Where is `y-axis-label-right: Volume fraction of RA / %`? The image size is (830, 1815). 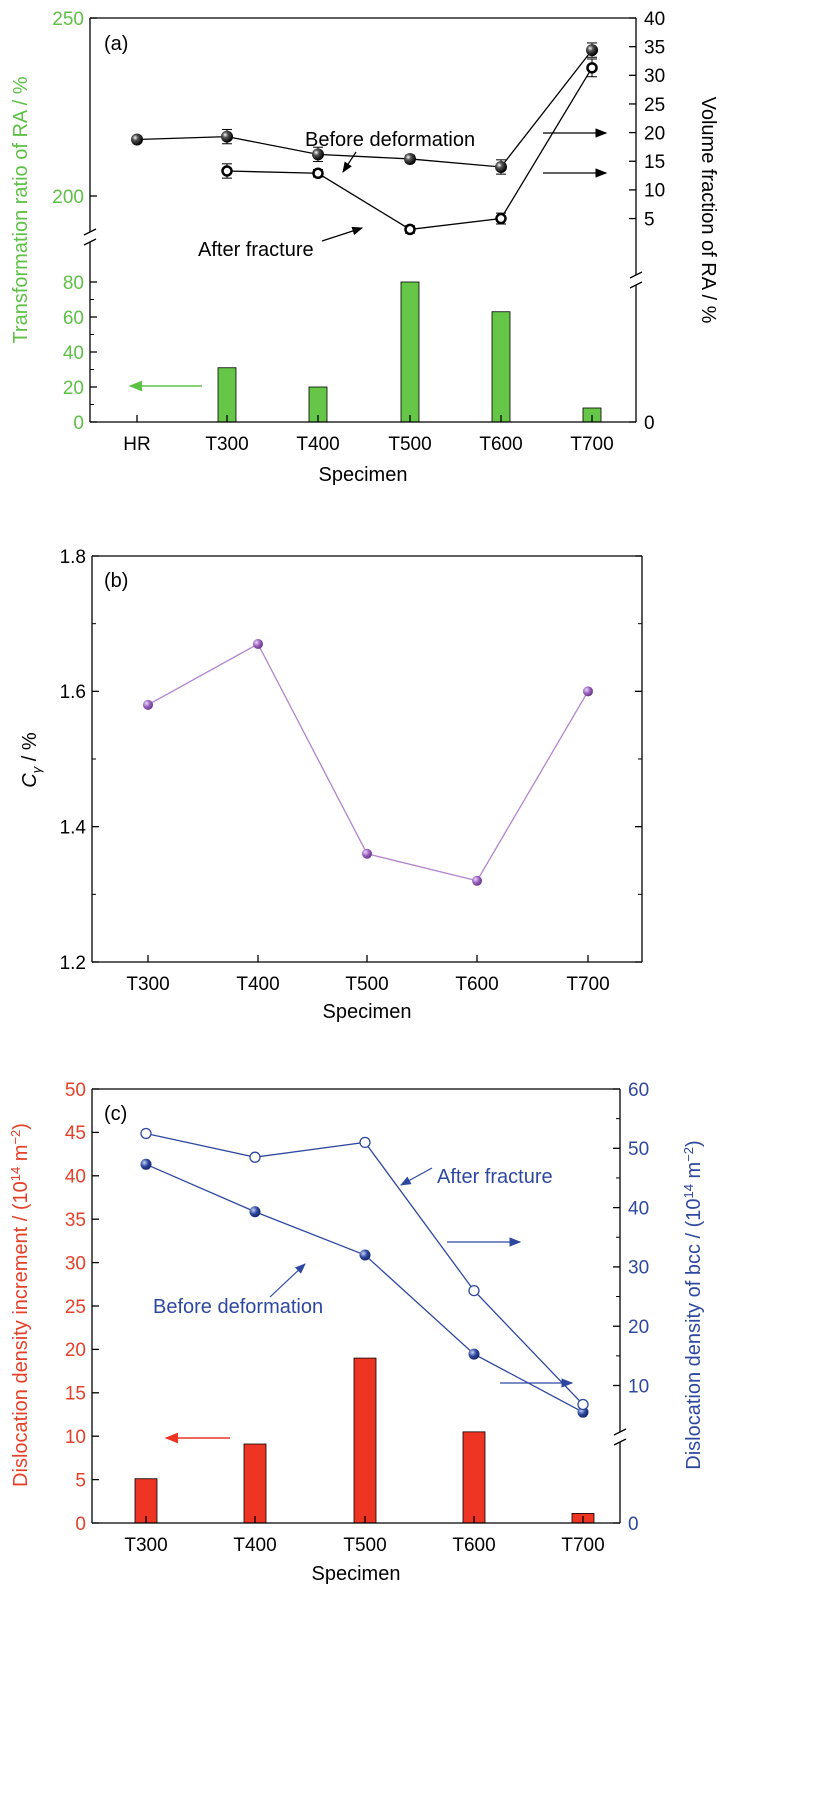
y-axis-label-right: Volume fraction of RA / % is located at coordinates (708, 210).